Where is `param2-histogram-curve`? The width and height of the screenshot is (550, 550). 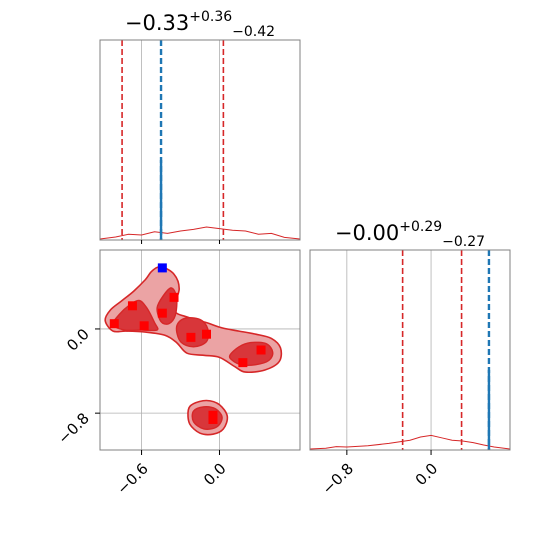
param2-histogram-curve is located at coordinates (410, 442).